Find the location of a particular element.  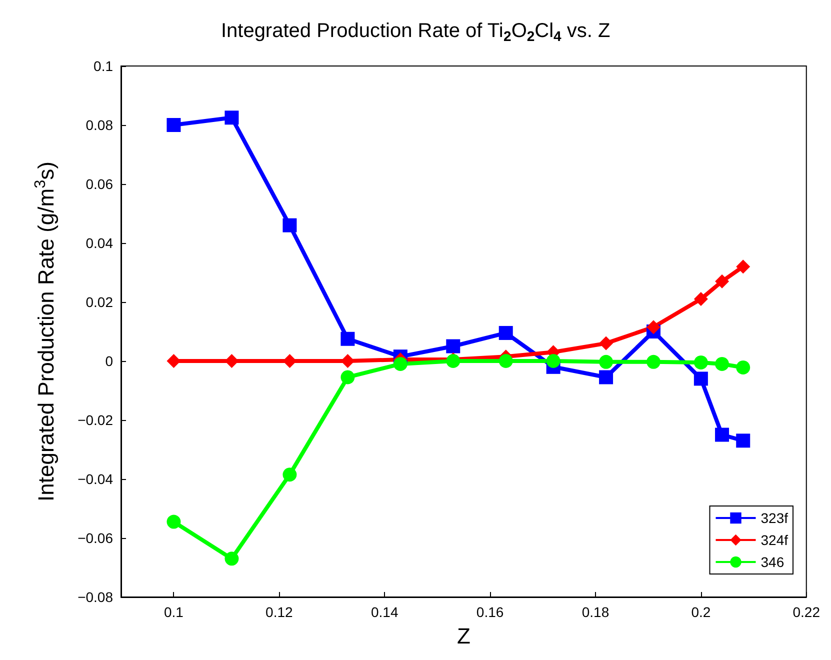

y-axis-title: Integrated Production Rate (g/m3s) is located at coordinates (45, 332).